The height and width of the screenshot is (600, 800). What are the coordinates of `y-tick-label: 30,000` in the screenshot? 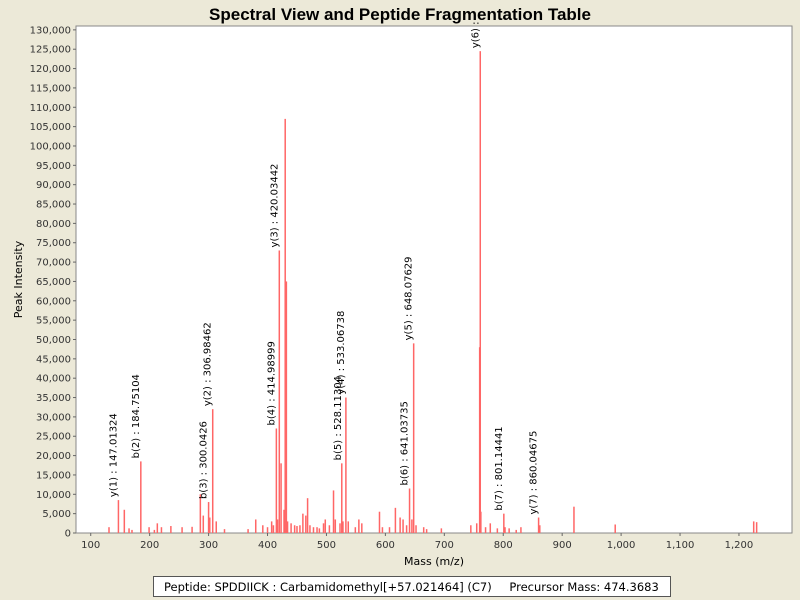 It's located at (53, 417).